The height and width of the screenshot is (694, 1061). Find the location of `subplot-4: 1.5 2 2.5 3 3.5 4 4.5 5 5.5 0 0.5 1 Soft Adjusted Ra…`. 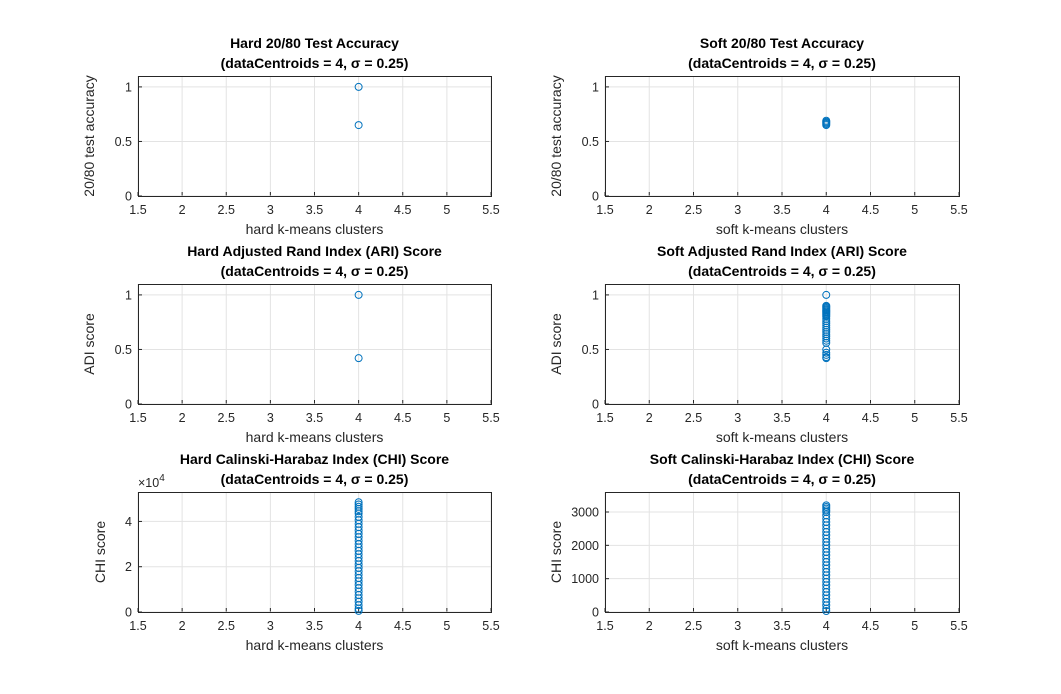

subplot-4: 1.5 2 2.5 3 3.5 4 4.5 5 5.5 0 0.5 1 Soft Adjusted Ra… is located at coordinates (758, 344).